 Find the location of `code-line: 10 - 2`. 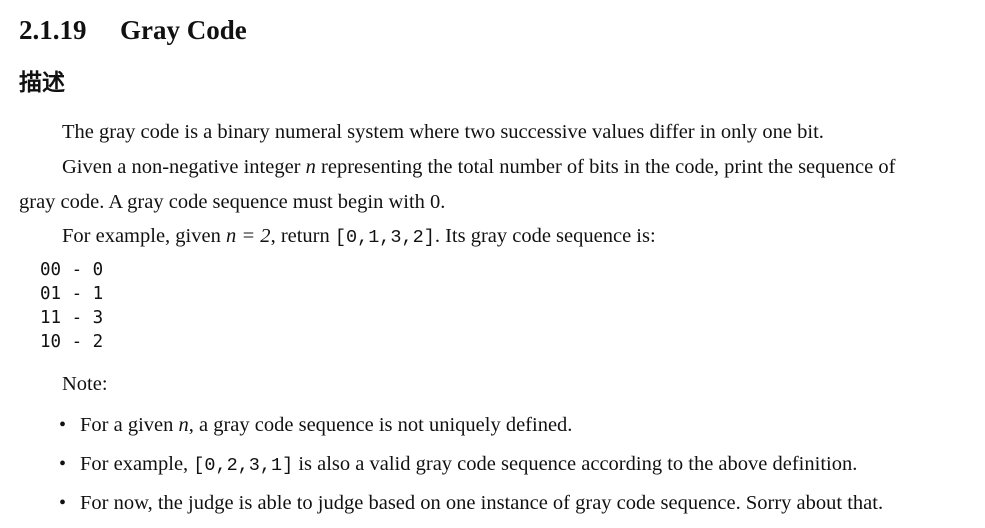

code-line: 10 - 2 is located at coordinates (72, 342).